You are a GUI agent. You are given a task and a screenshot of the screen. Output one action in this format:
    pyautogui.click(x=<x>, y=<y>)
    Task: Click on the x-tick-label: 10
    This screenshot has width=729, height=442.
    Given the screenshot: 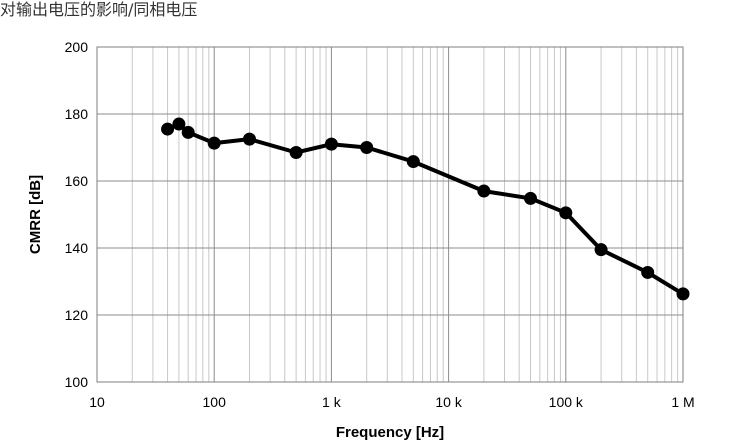 What is the action you would take?
    pyautogui.click(x=97, y=402)
    